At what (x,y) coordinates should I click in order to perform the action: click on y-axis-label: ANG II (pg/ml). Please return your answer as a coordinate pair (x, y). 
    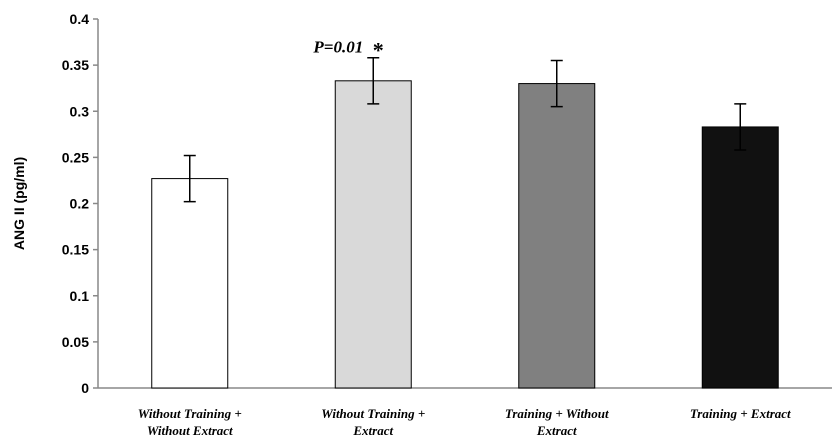
    Looking at the image, I should click on (19, 203).